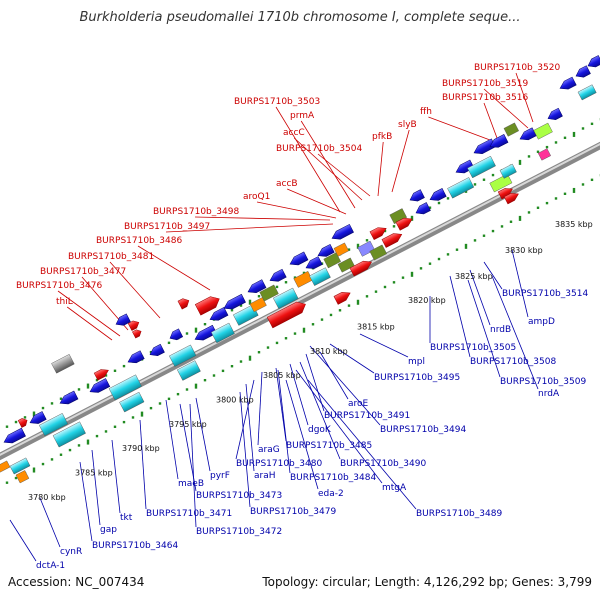 This screenshot has height=600, width=600. What do you see at coordinates (302, 116) in the screenshot?
I see `forward-gene-label: prmA` at bounding box center [302, 116].